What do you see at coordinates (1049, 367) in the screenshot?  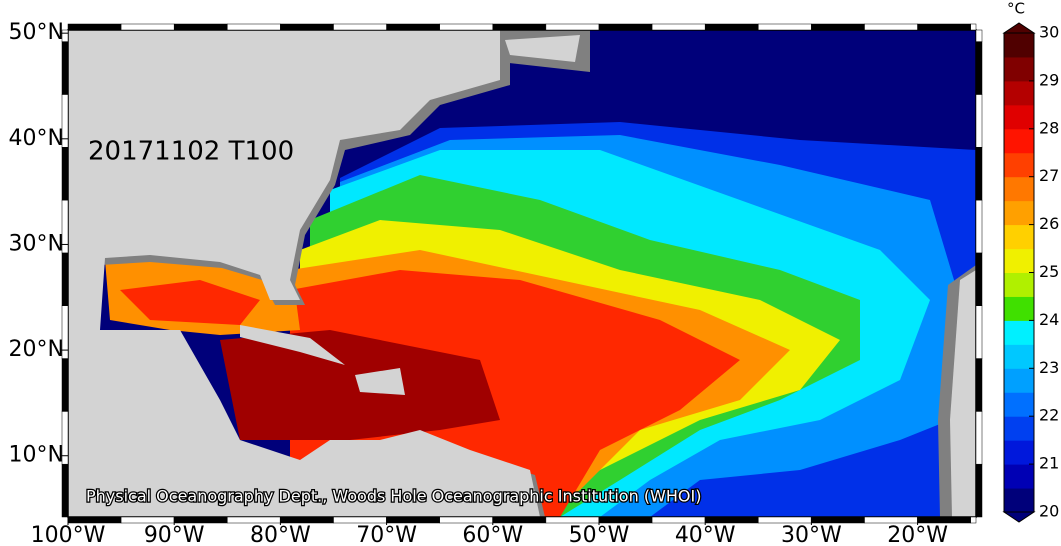 I see `colorbar-tick-label: 23` at bounding box center [1049, 367].